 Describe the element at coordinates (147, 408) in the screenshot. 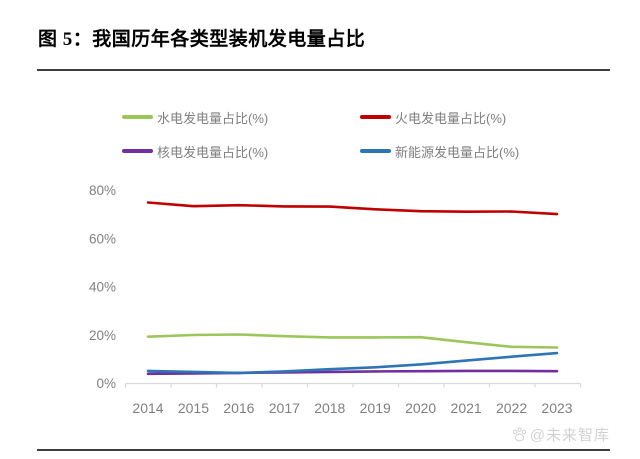

I see `svg-text: 2014` at that location.